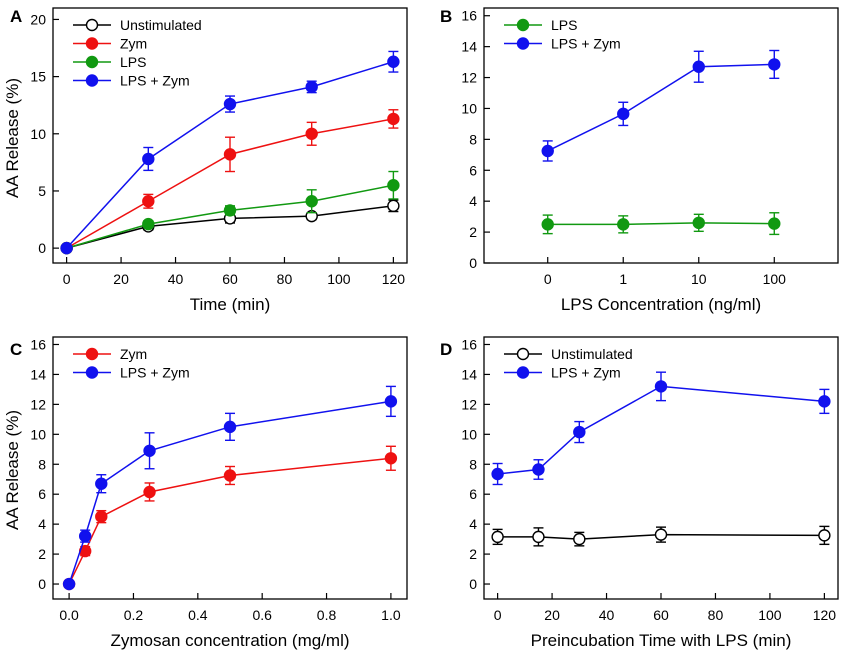 This screenshot has width=852, height=661. Describe the element at coordinates (562, 34) in the screenshot. I see `legend: LPS LPS + Zym` at that location.